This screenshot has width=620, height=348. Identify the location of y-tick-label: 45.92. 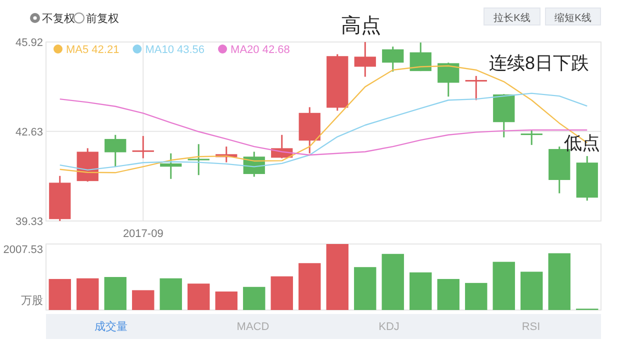
(29, 43).